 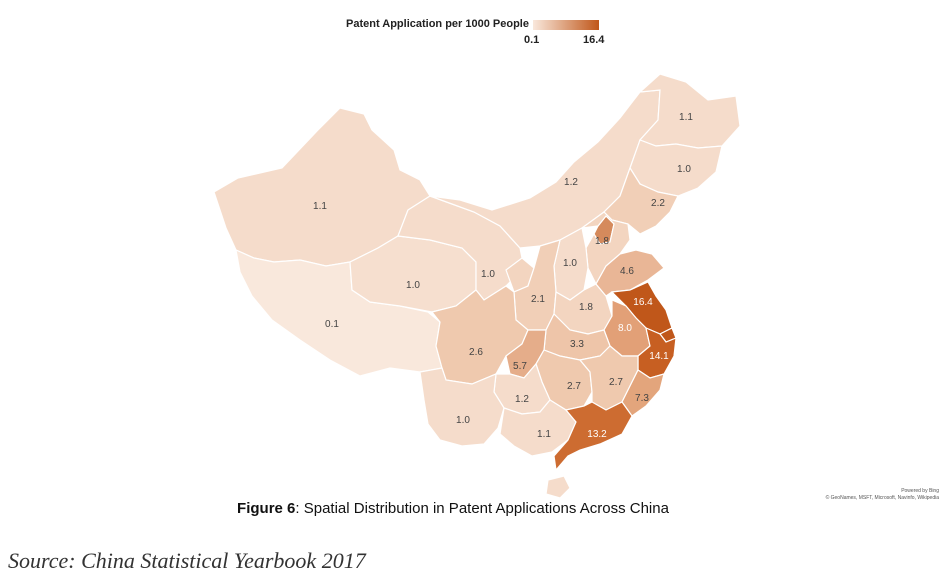 I want to click on region-hainan, so click(x=558, y=487).